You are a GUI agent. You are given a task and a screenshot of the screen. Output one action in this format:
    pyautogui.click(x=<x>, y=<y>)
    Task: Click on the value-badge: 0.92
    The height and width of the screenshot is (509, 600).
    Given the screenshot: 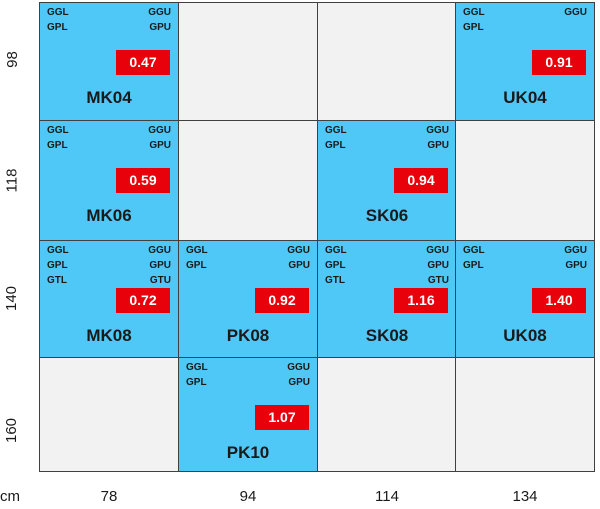 What is the action you would take?
    pyautogui.click(x=282, y=300)
    